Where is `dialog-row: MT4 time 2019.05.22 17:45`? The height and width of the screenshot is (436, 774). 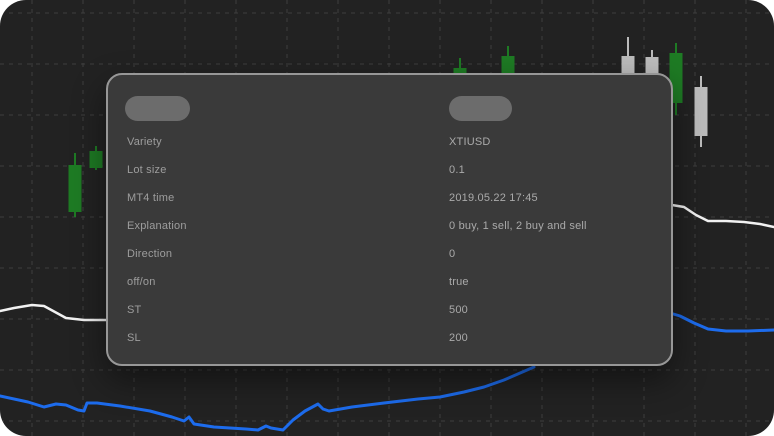 dialog-row: MT4 time 2019.05.22 17:45 is located at coordinates (389, 198).